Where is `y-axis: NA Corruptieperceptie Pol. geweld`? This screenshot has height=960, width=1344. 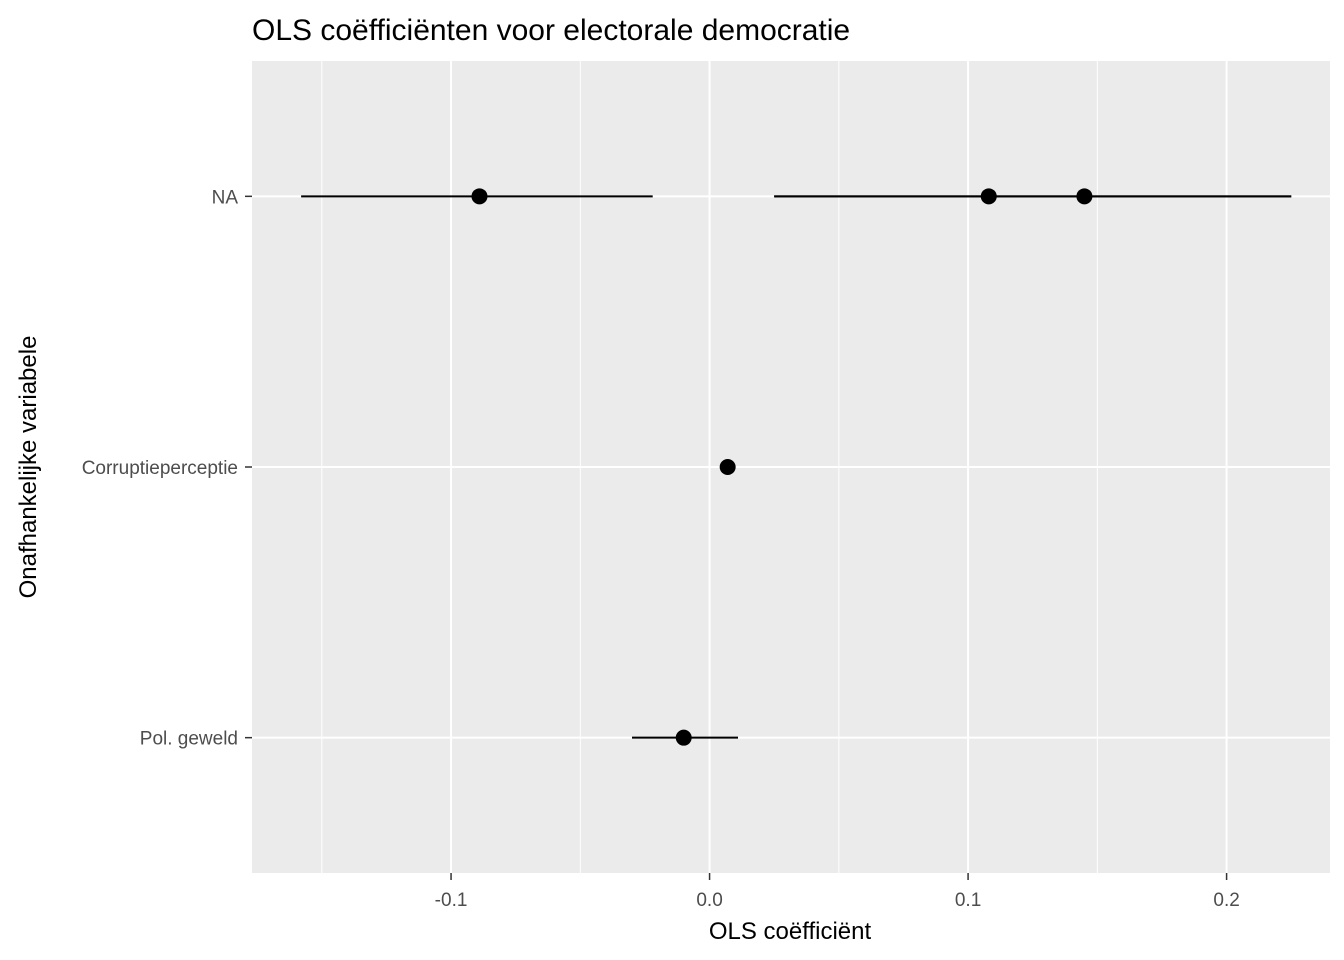 y-axis: NA Corruptieperceptie Pol. geweld is located at coordinates (167, 468).